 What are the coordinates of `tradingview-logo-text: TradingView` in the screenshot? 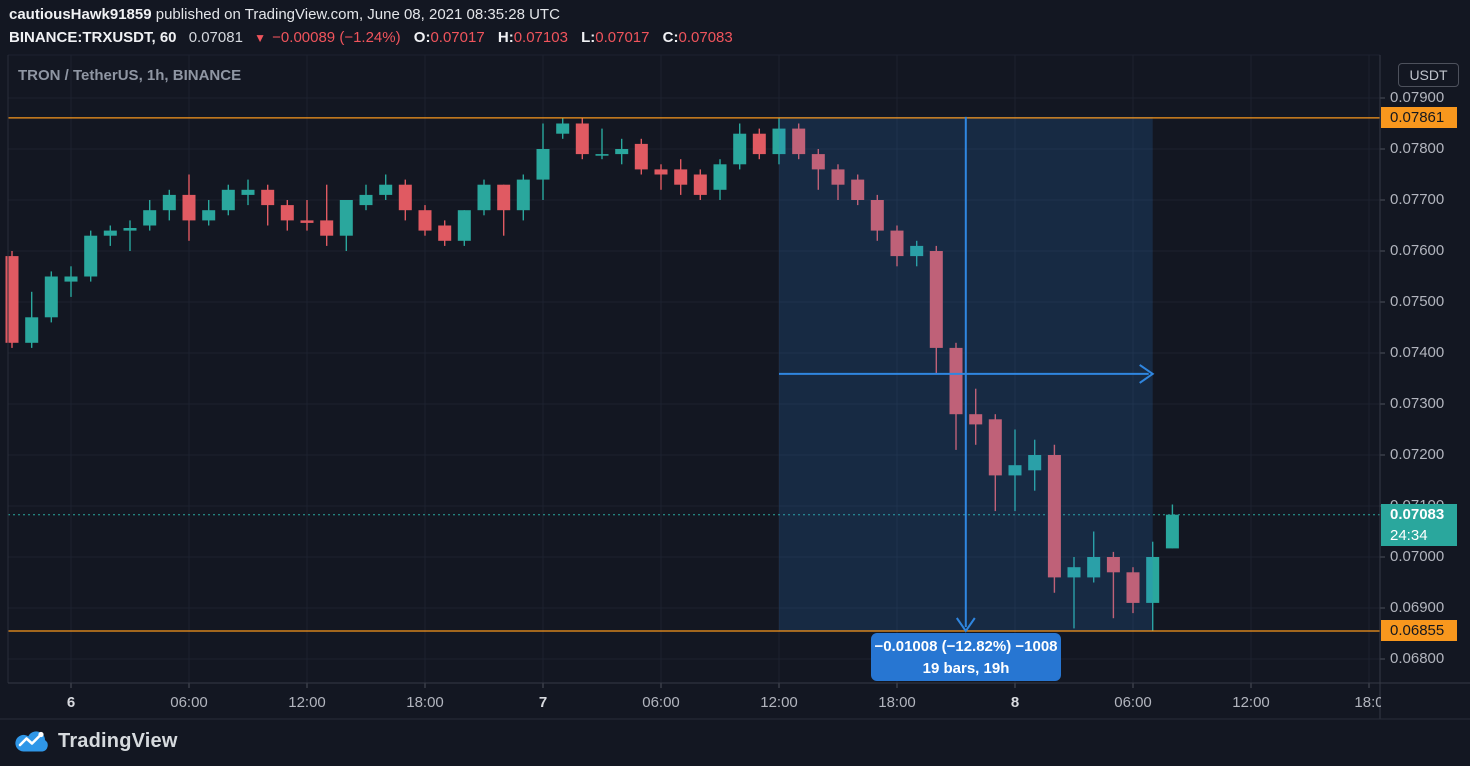 It's located at (118, 740).